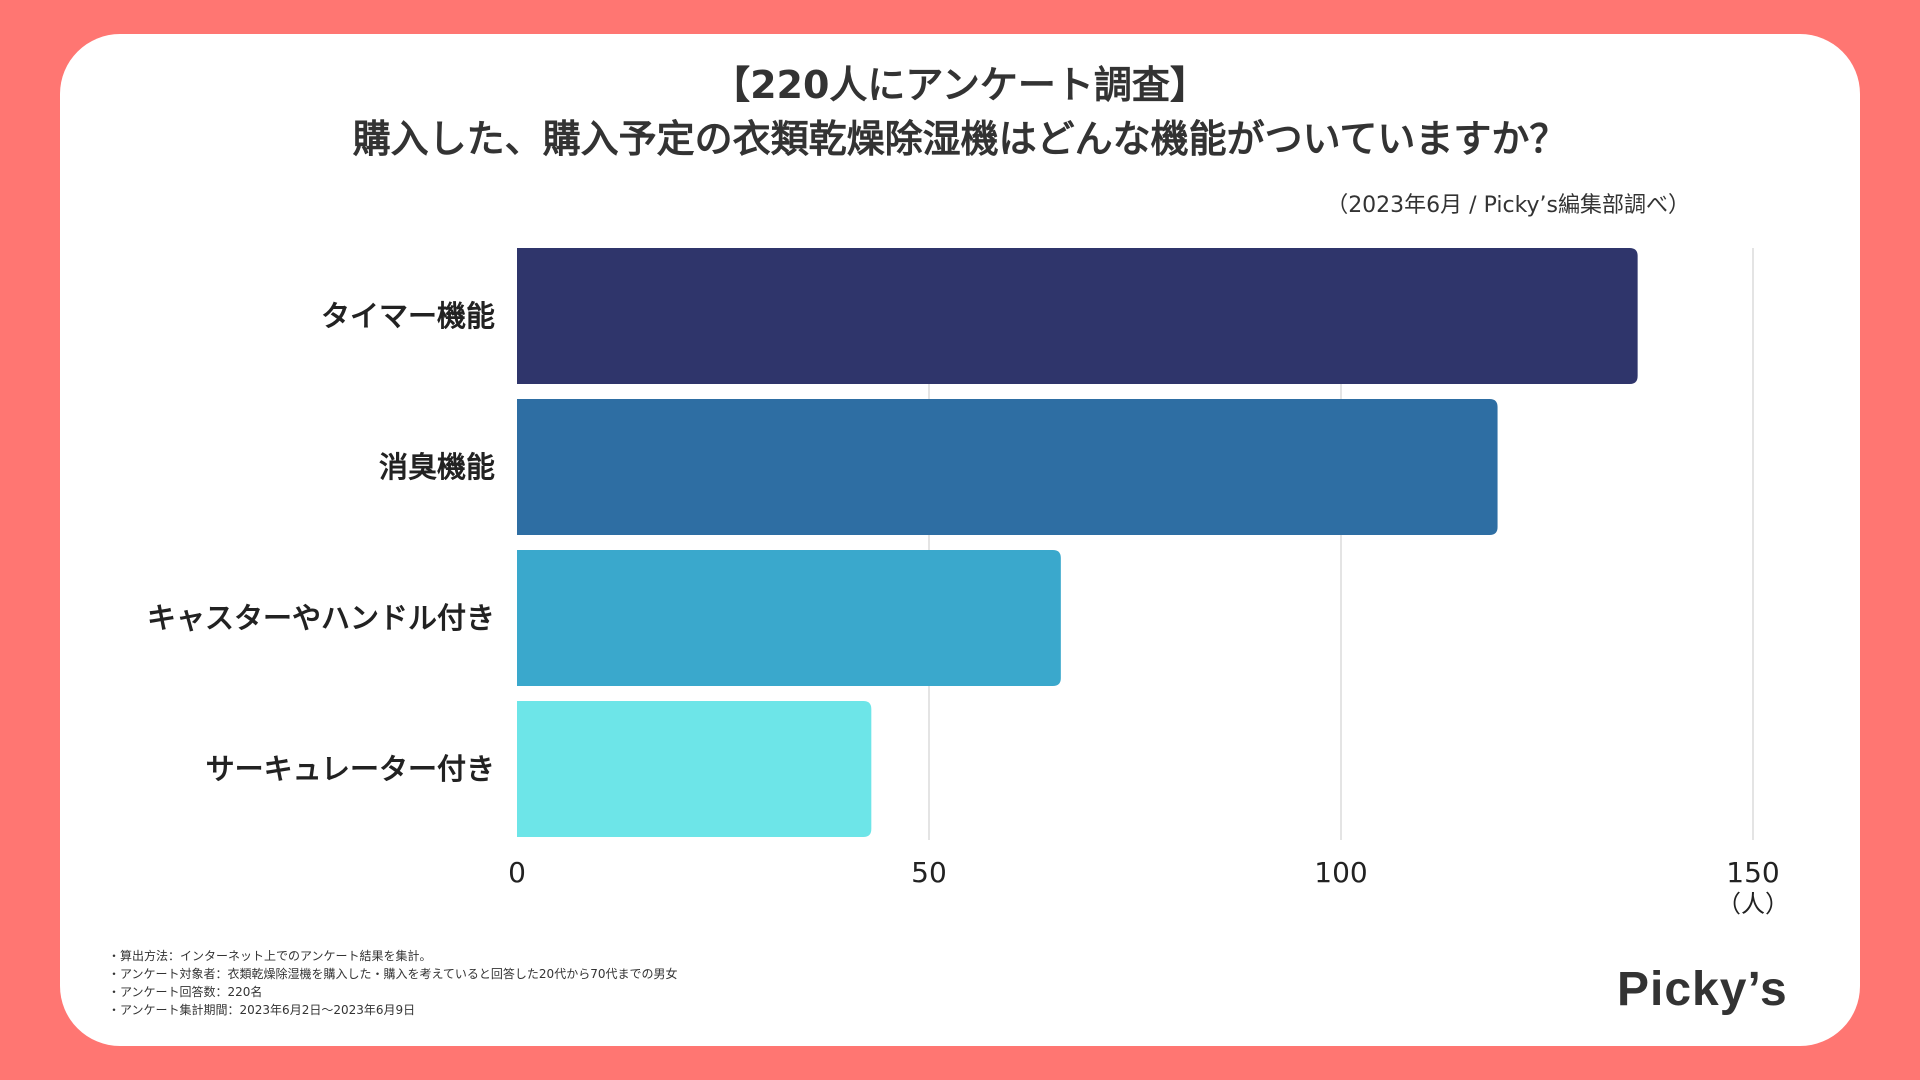 The height and width of the screenshot is (1080, 1920). I want to click on tick-label: 150, so click(1752, 872).